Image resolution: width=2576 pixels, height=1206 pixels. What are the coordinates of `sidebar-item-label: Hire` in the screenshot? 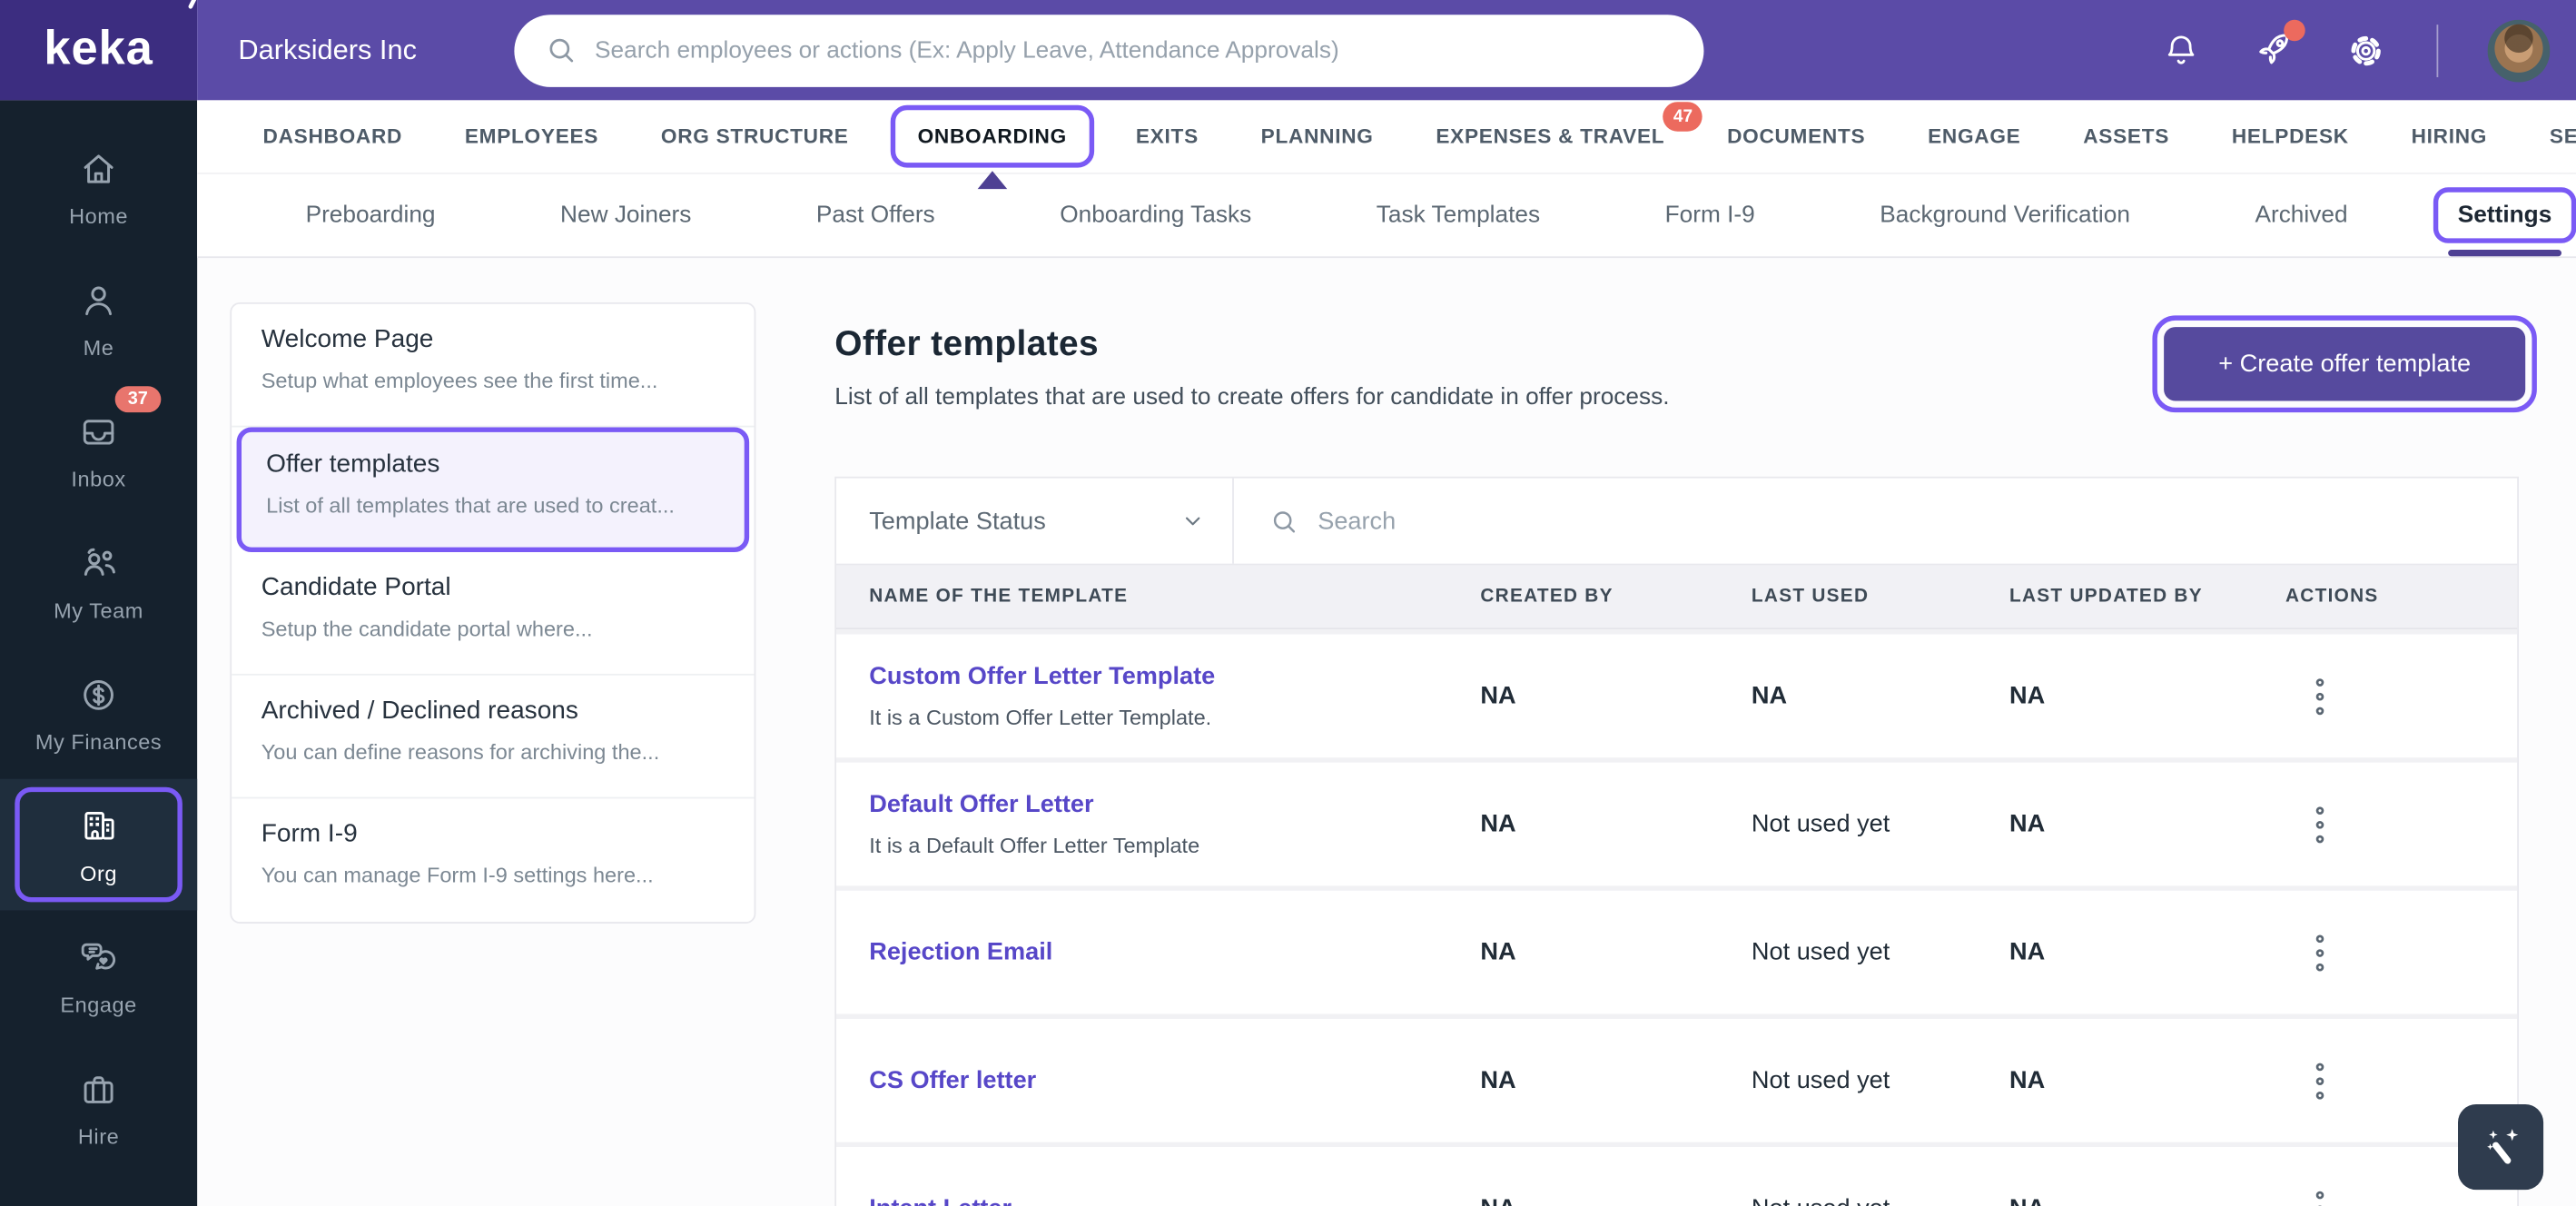 It's located at (98, 1135).